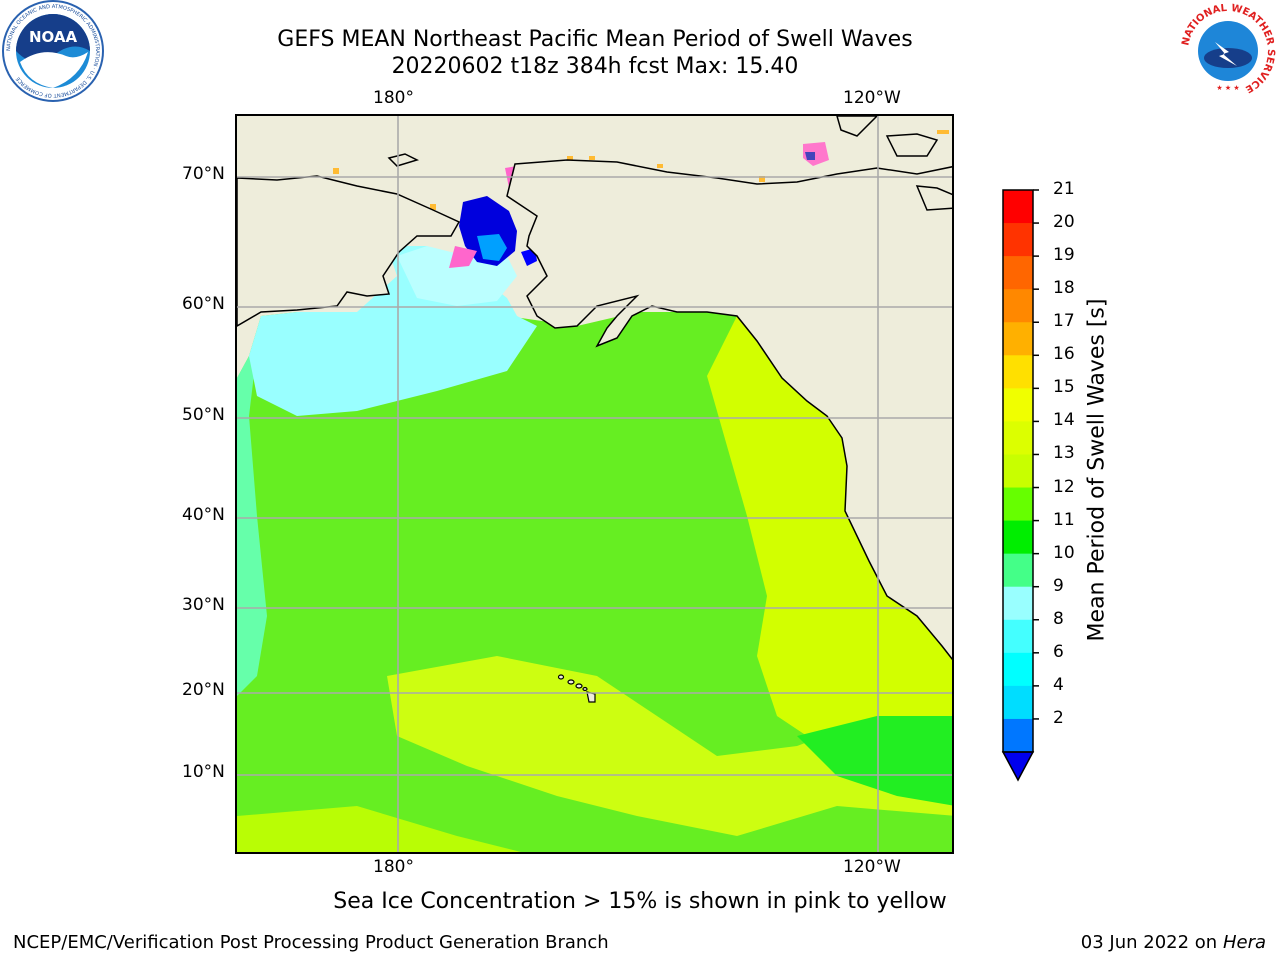  I want to click on footer-host: Hera, so click(1244, 942).